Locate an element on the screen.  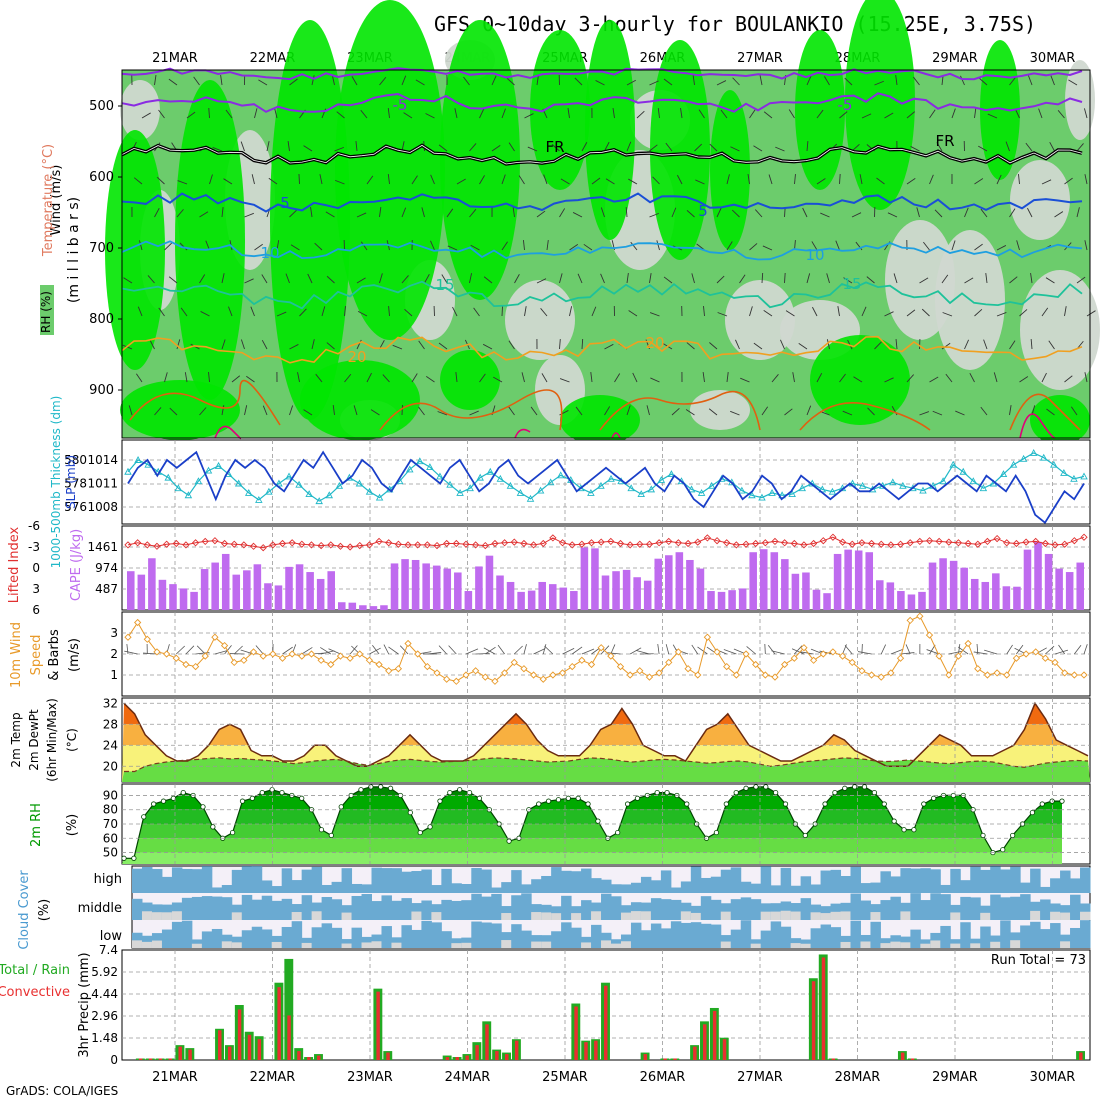
axis-tick-label: -3 is located at coordinates (34, 547).